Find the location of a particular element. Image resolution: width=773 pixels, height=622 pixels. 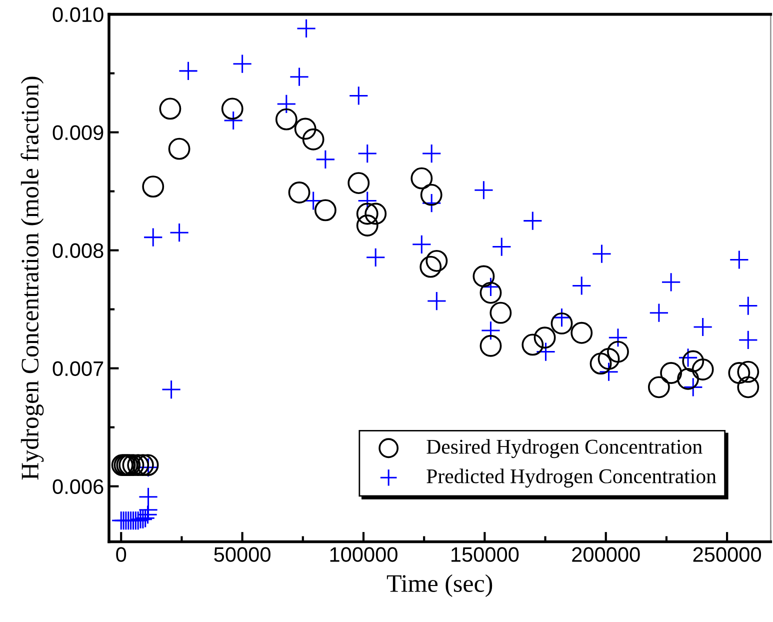

y-tick-label: 0.006 is located at coordinates (78, 486).